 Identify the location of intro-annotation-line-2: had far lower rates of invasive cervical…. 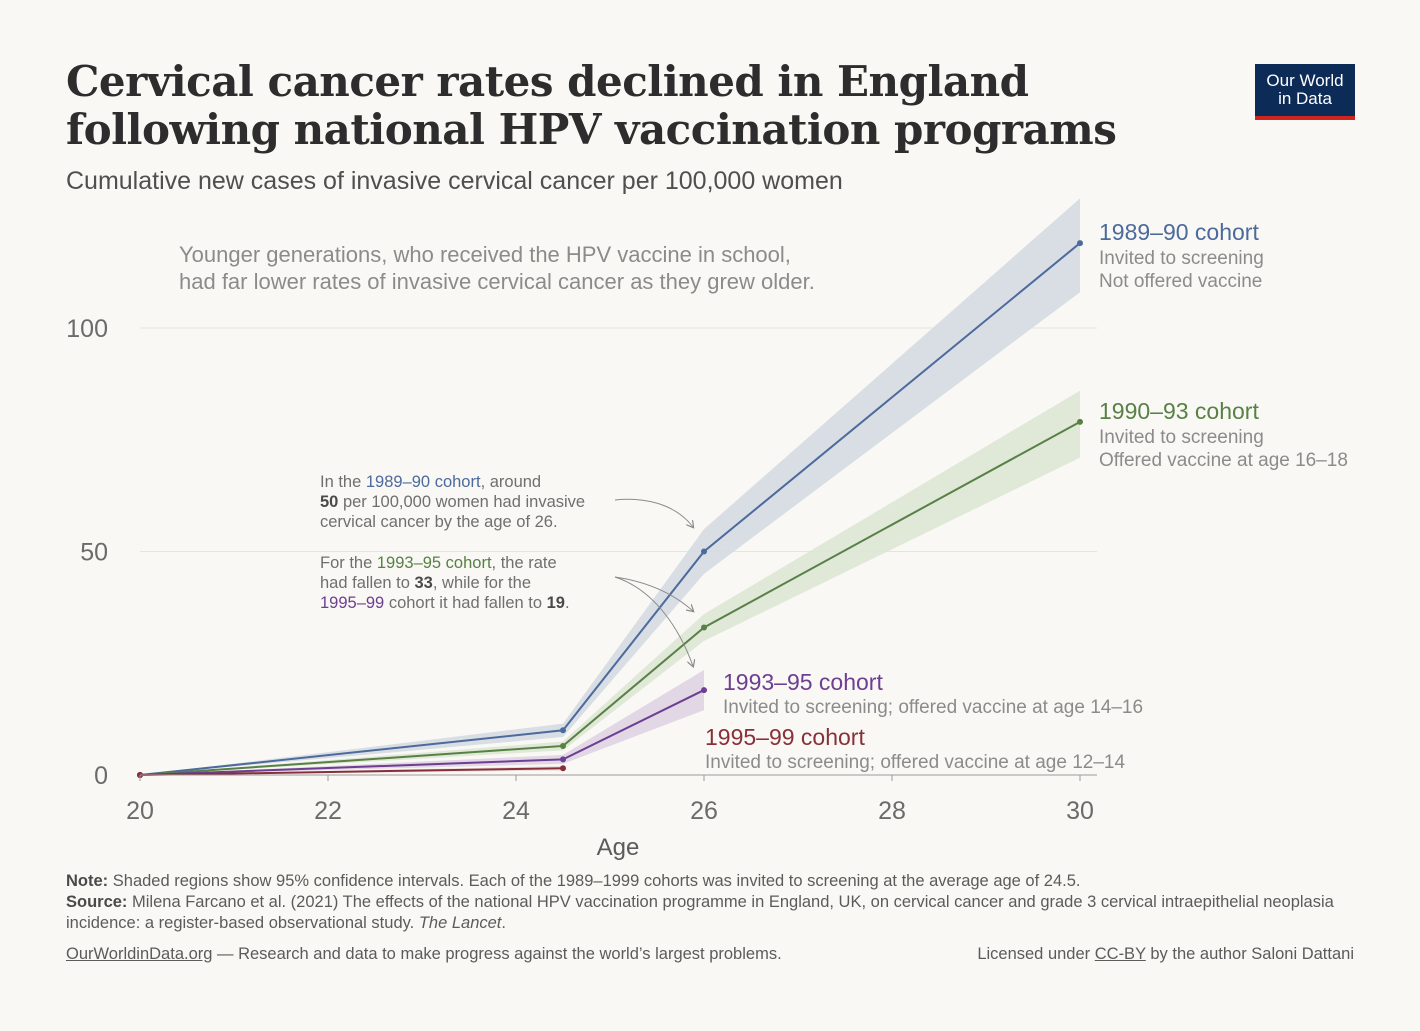
(497, 281).